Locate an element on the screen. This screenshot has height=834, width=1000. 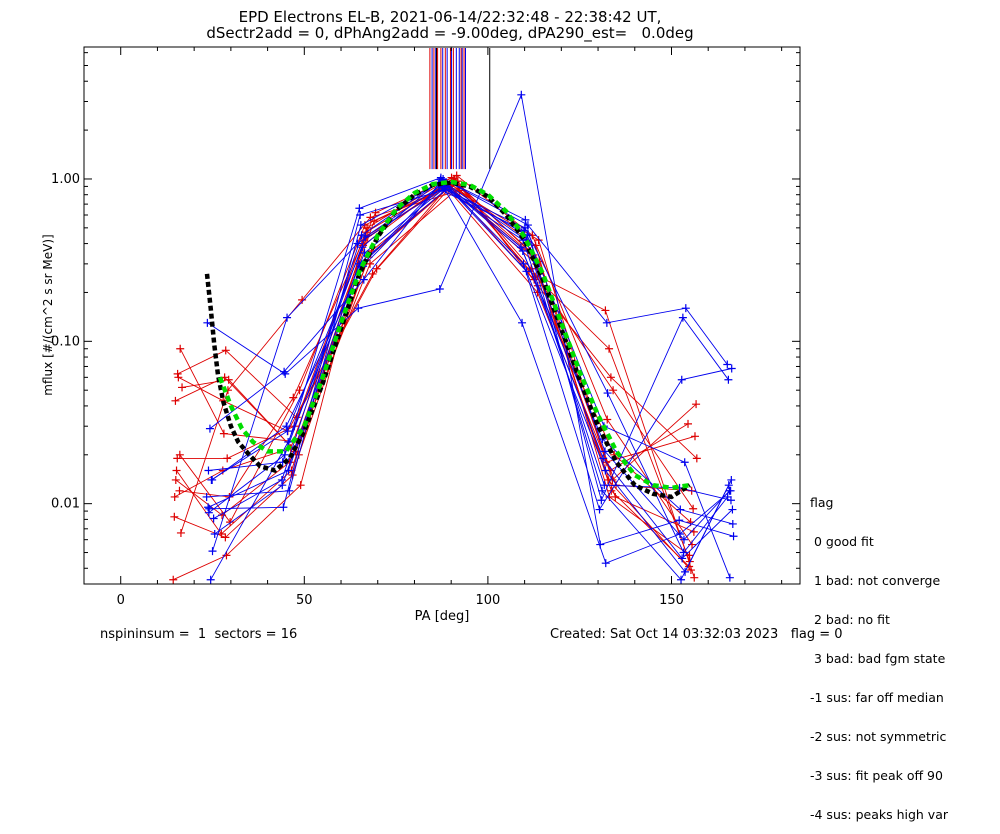
x-axis-label: PA [deg] is located at coordinates (442, 616).